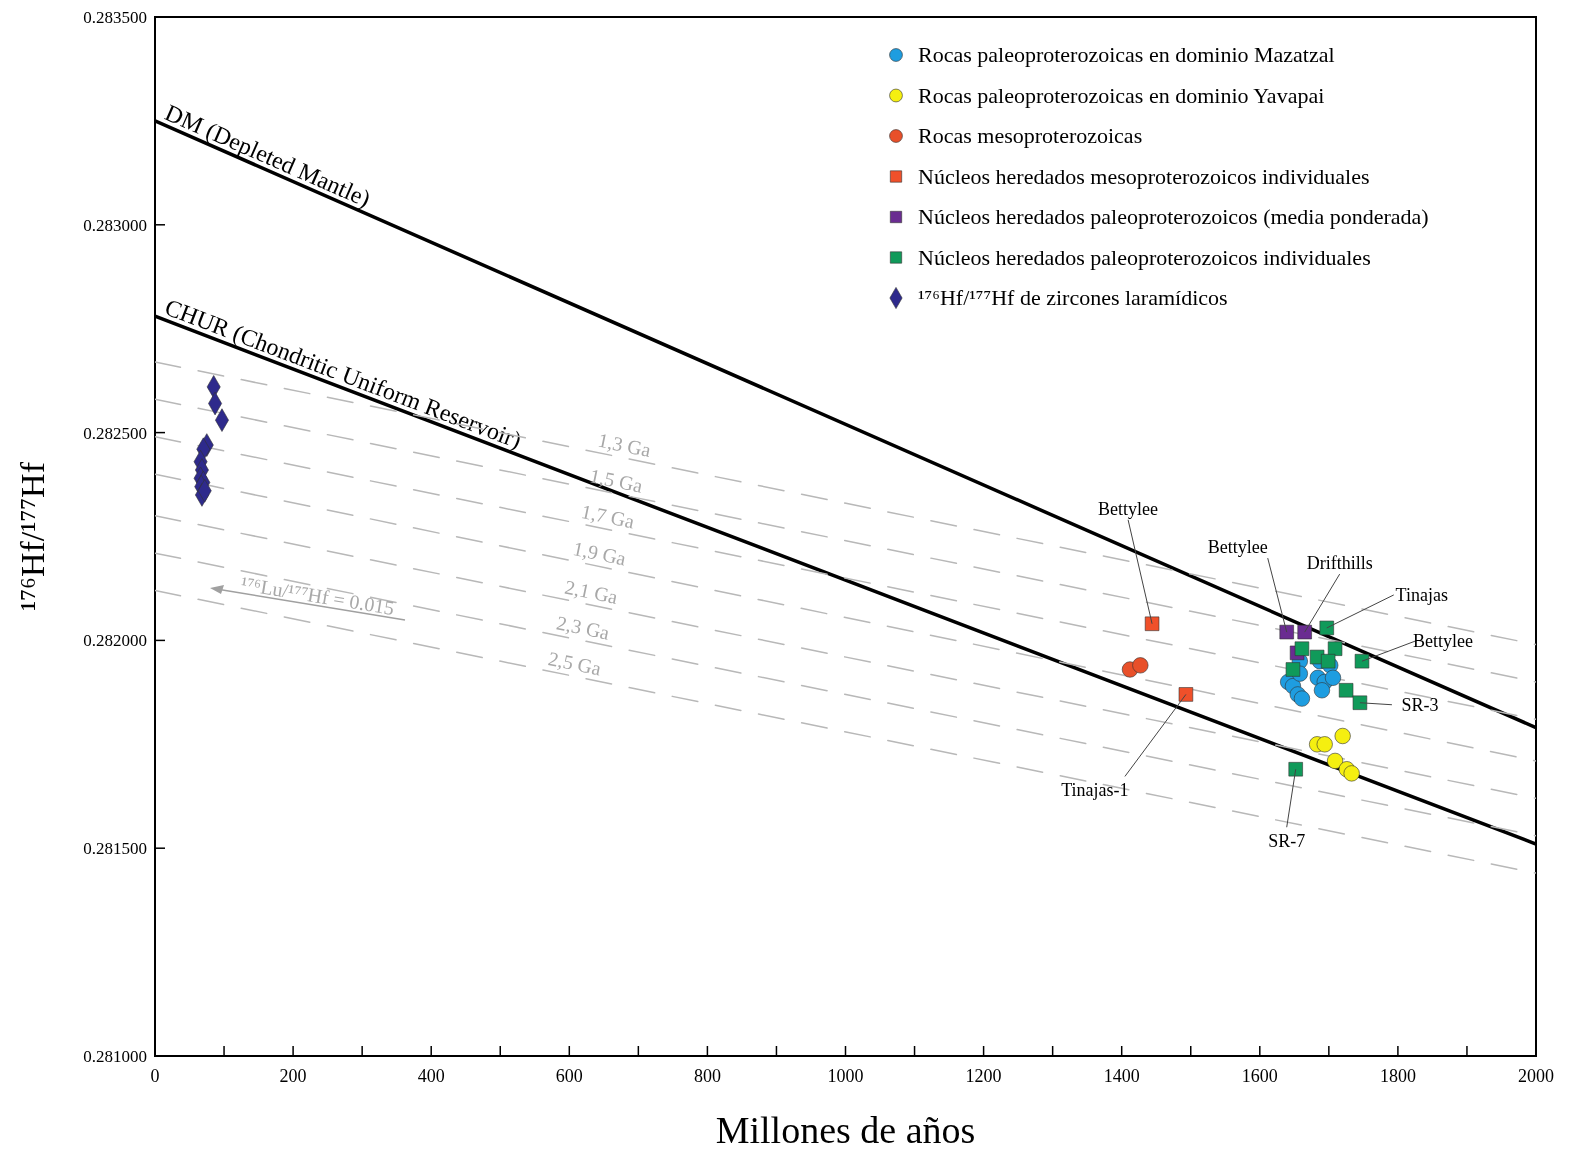 The image size is (1576, 1156). I want to click on x-tick-label: 2000, so click(1536, 1076).